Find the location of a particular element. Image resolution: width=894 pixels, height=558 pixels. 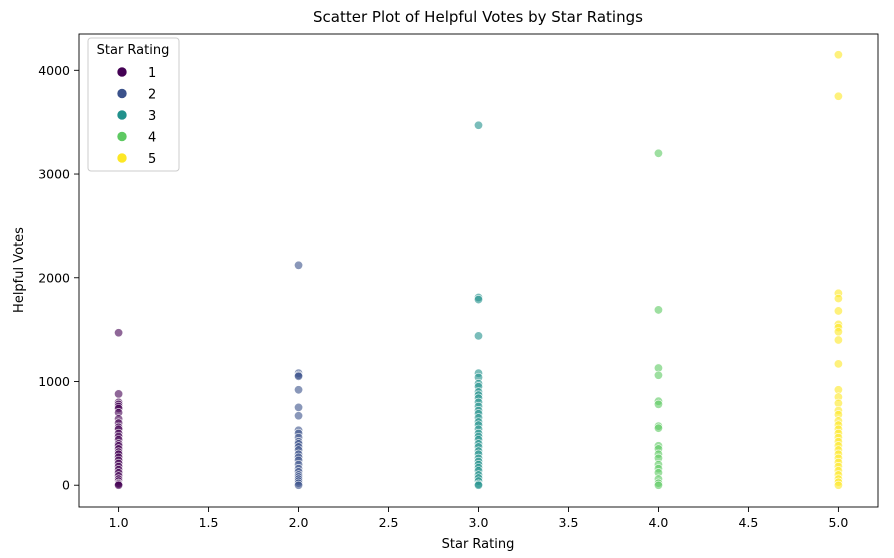

x-tick-label: 3.0 is located at coordinates (479, 522).